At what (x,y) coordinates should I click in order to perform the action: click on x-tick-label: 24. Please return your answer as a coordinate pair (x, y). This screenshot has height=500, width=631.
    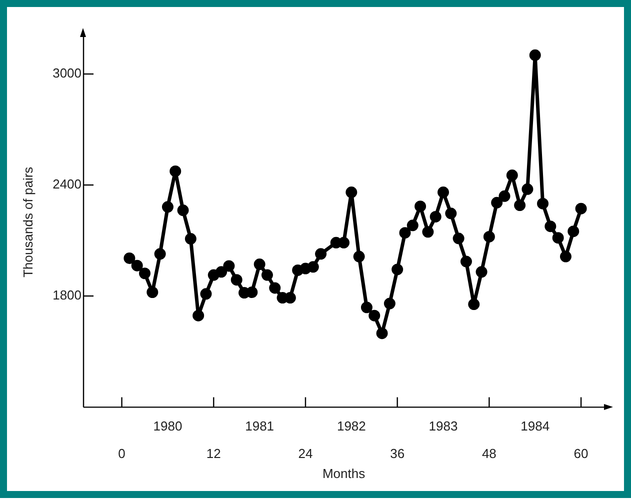
    Looking at the image, I should click on (305, 454).